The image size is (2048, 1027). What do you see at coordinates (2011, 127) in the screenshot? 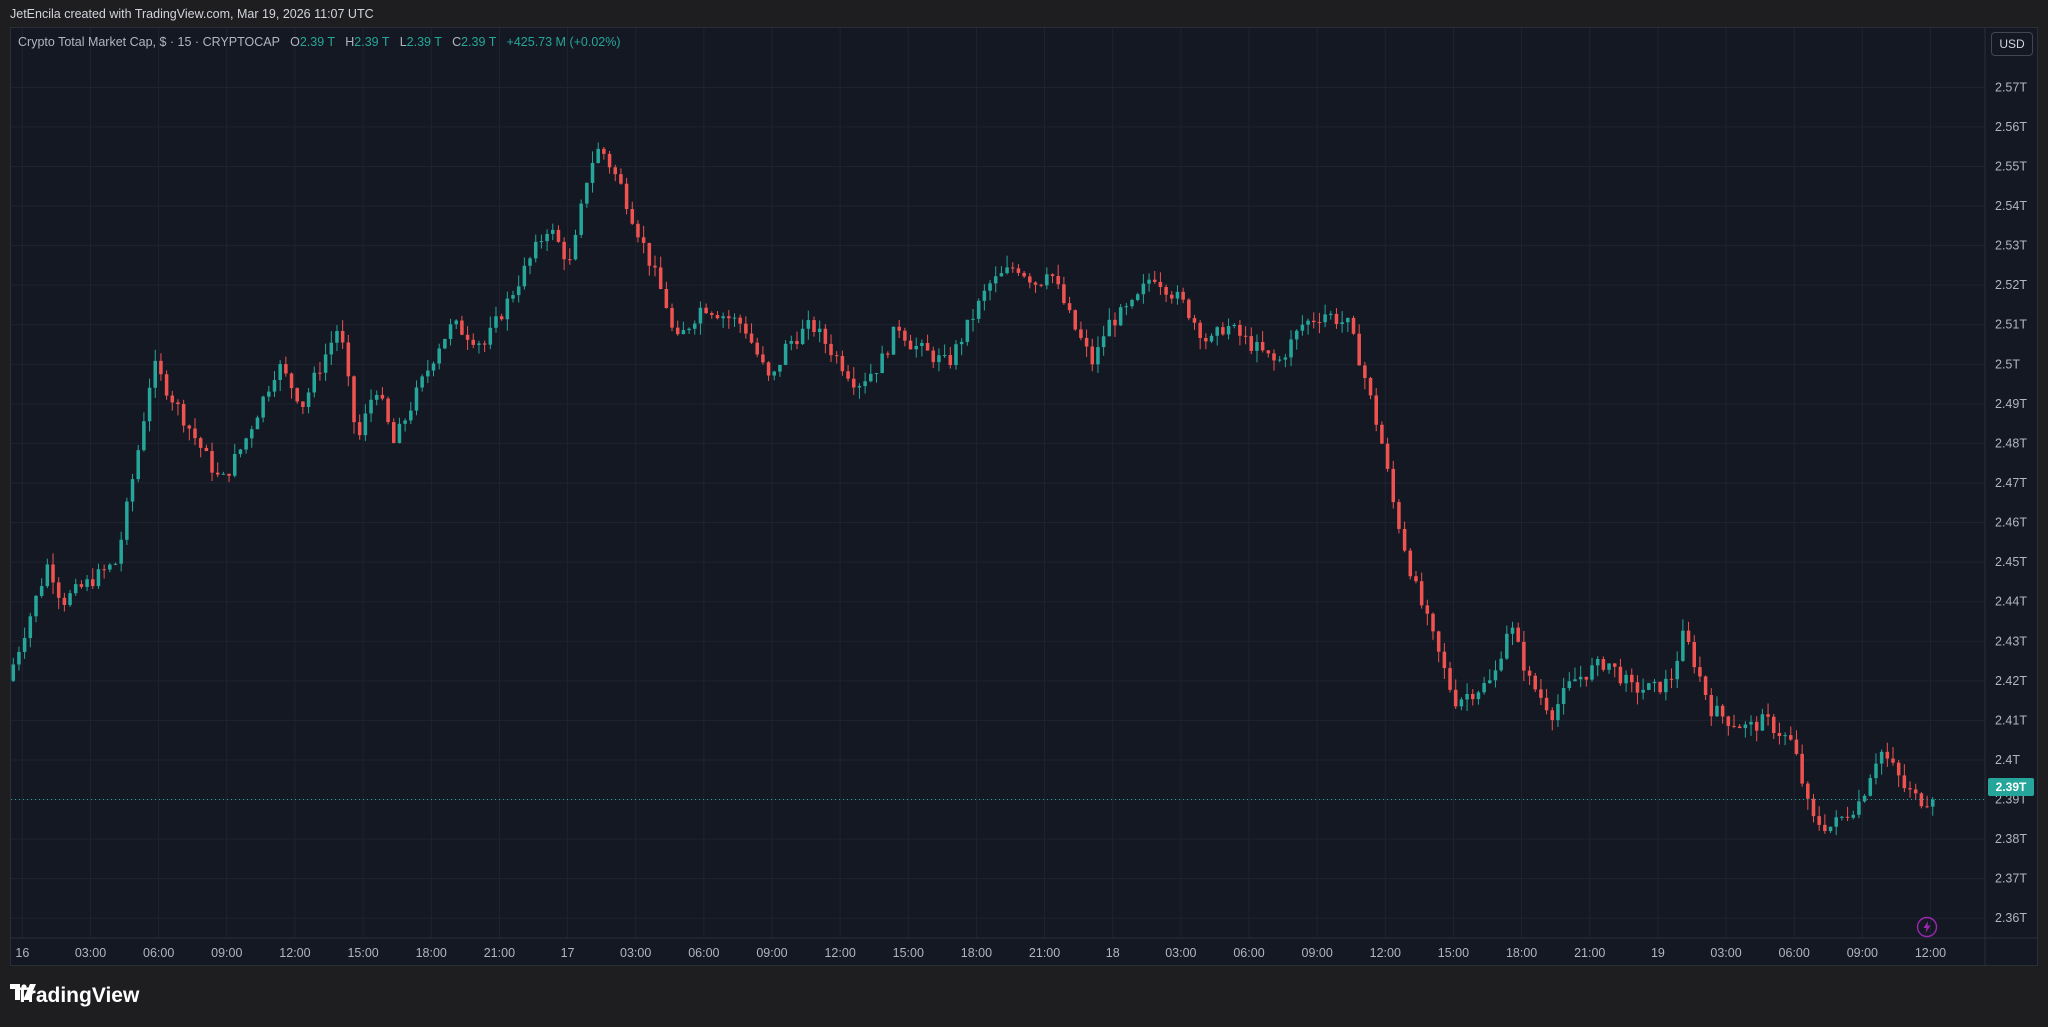
I see `y-tick-label: 2.56T` at bounding box center [2011, 127].